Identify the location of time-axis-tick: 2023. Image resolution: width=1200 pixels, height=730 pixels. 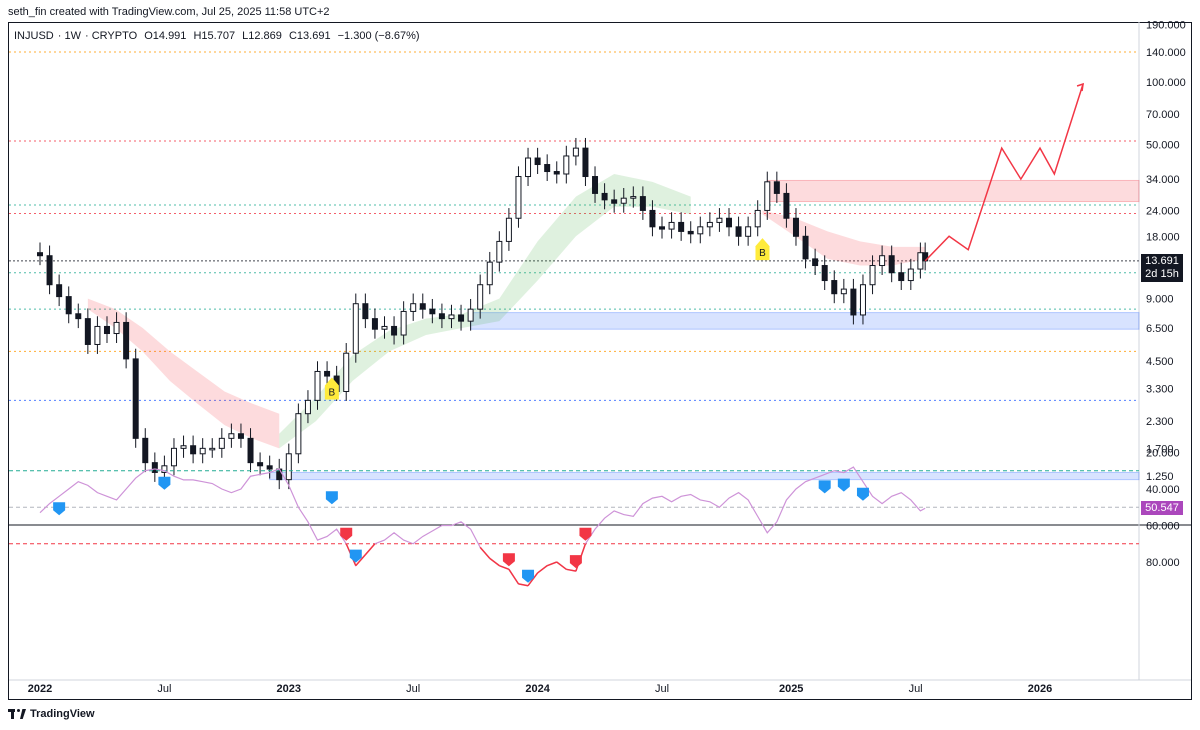
(289, 689).